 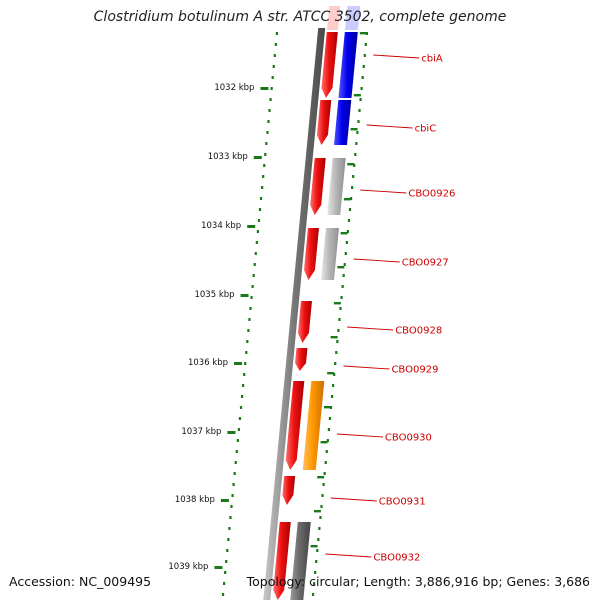 What do you see at coordinates (432, 59) in the screenshot?
I see `gene-label: cbiA` at bounding box center [432, 59].